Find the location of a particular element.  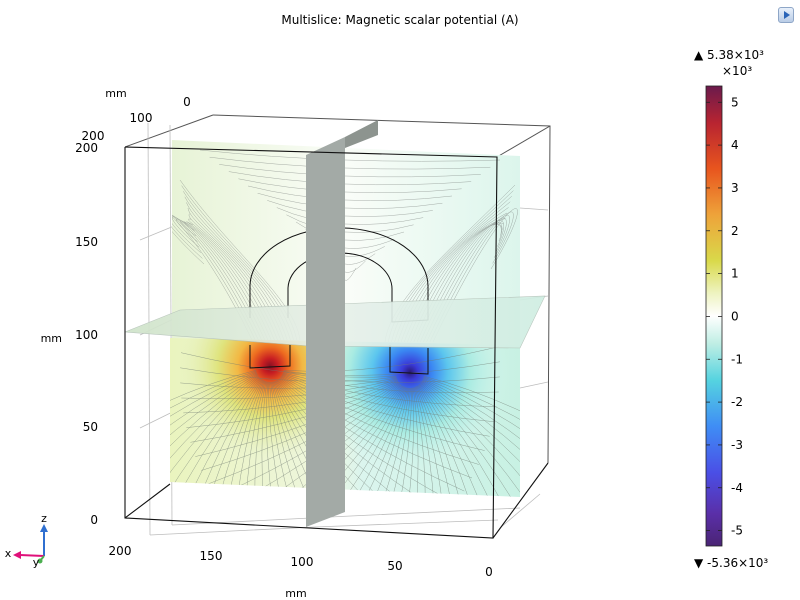

z-axis-unit: mm is located at coordinates (51, 338).